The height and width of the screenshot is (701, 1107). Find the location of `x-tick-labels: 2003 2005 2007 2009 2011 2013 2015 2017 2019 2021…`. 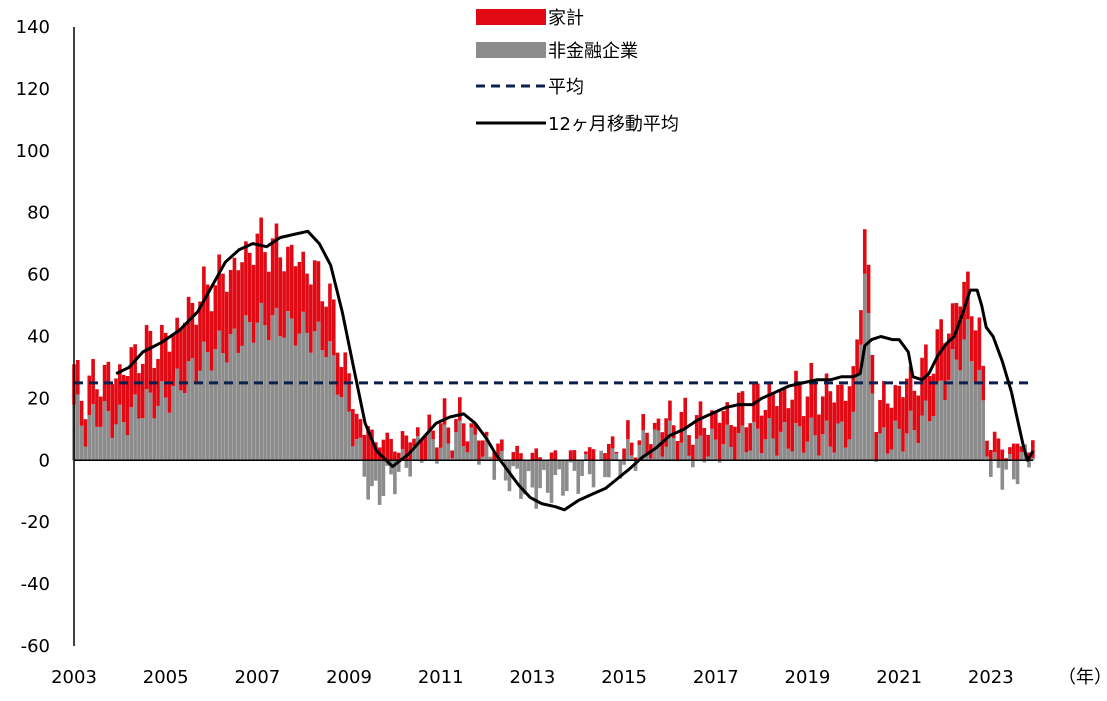

x-tick-labels: 2003 2005 2007 2009 2011 2013 2015 2017 2019 2021… is located at coordinates (532, 677).